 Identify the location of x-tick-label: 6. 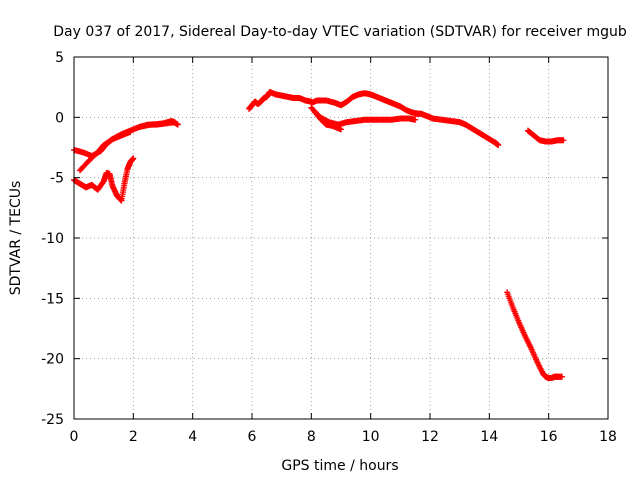
(252, 437).